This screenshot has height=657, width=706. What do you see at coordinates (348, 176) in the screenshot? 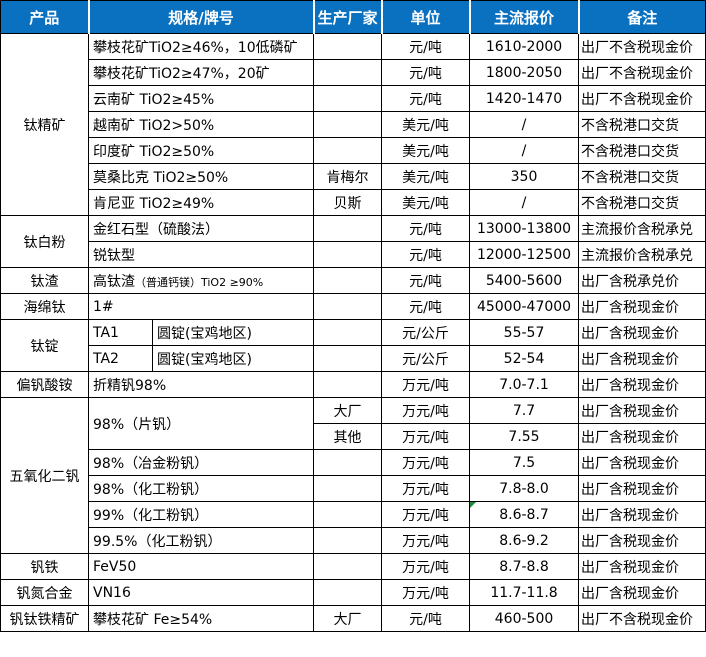
I see `cell-producer: 肯梅尔` at bounding box center [348, 176].